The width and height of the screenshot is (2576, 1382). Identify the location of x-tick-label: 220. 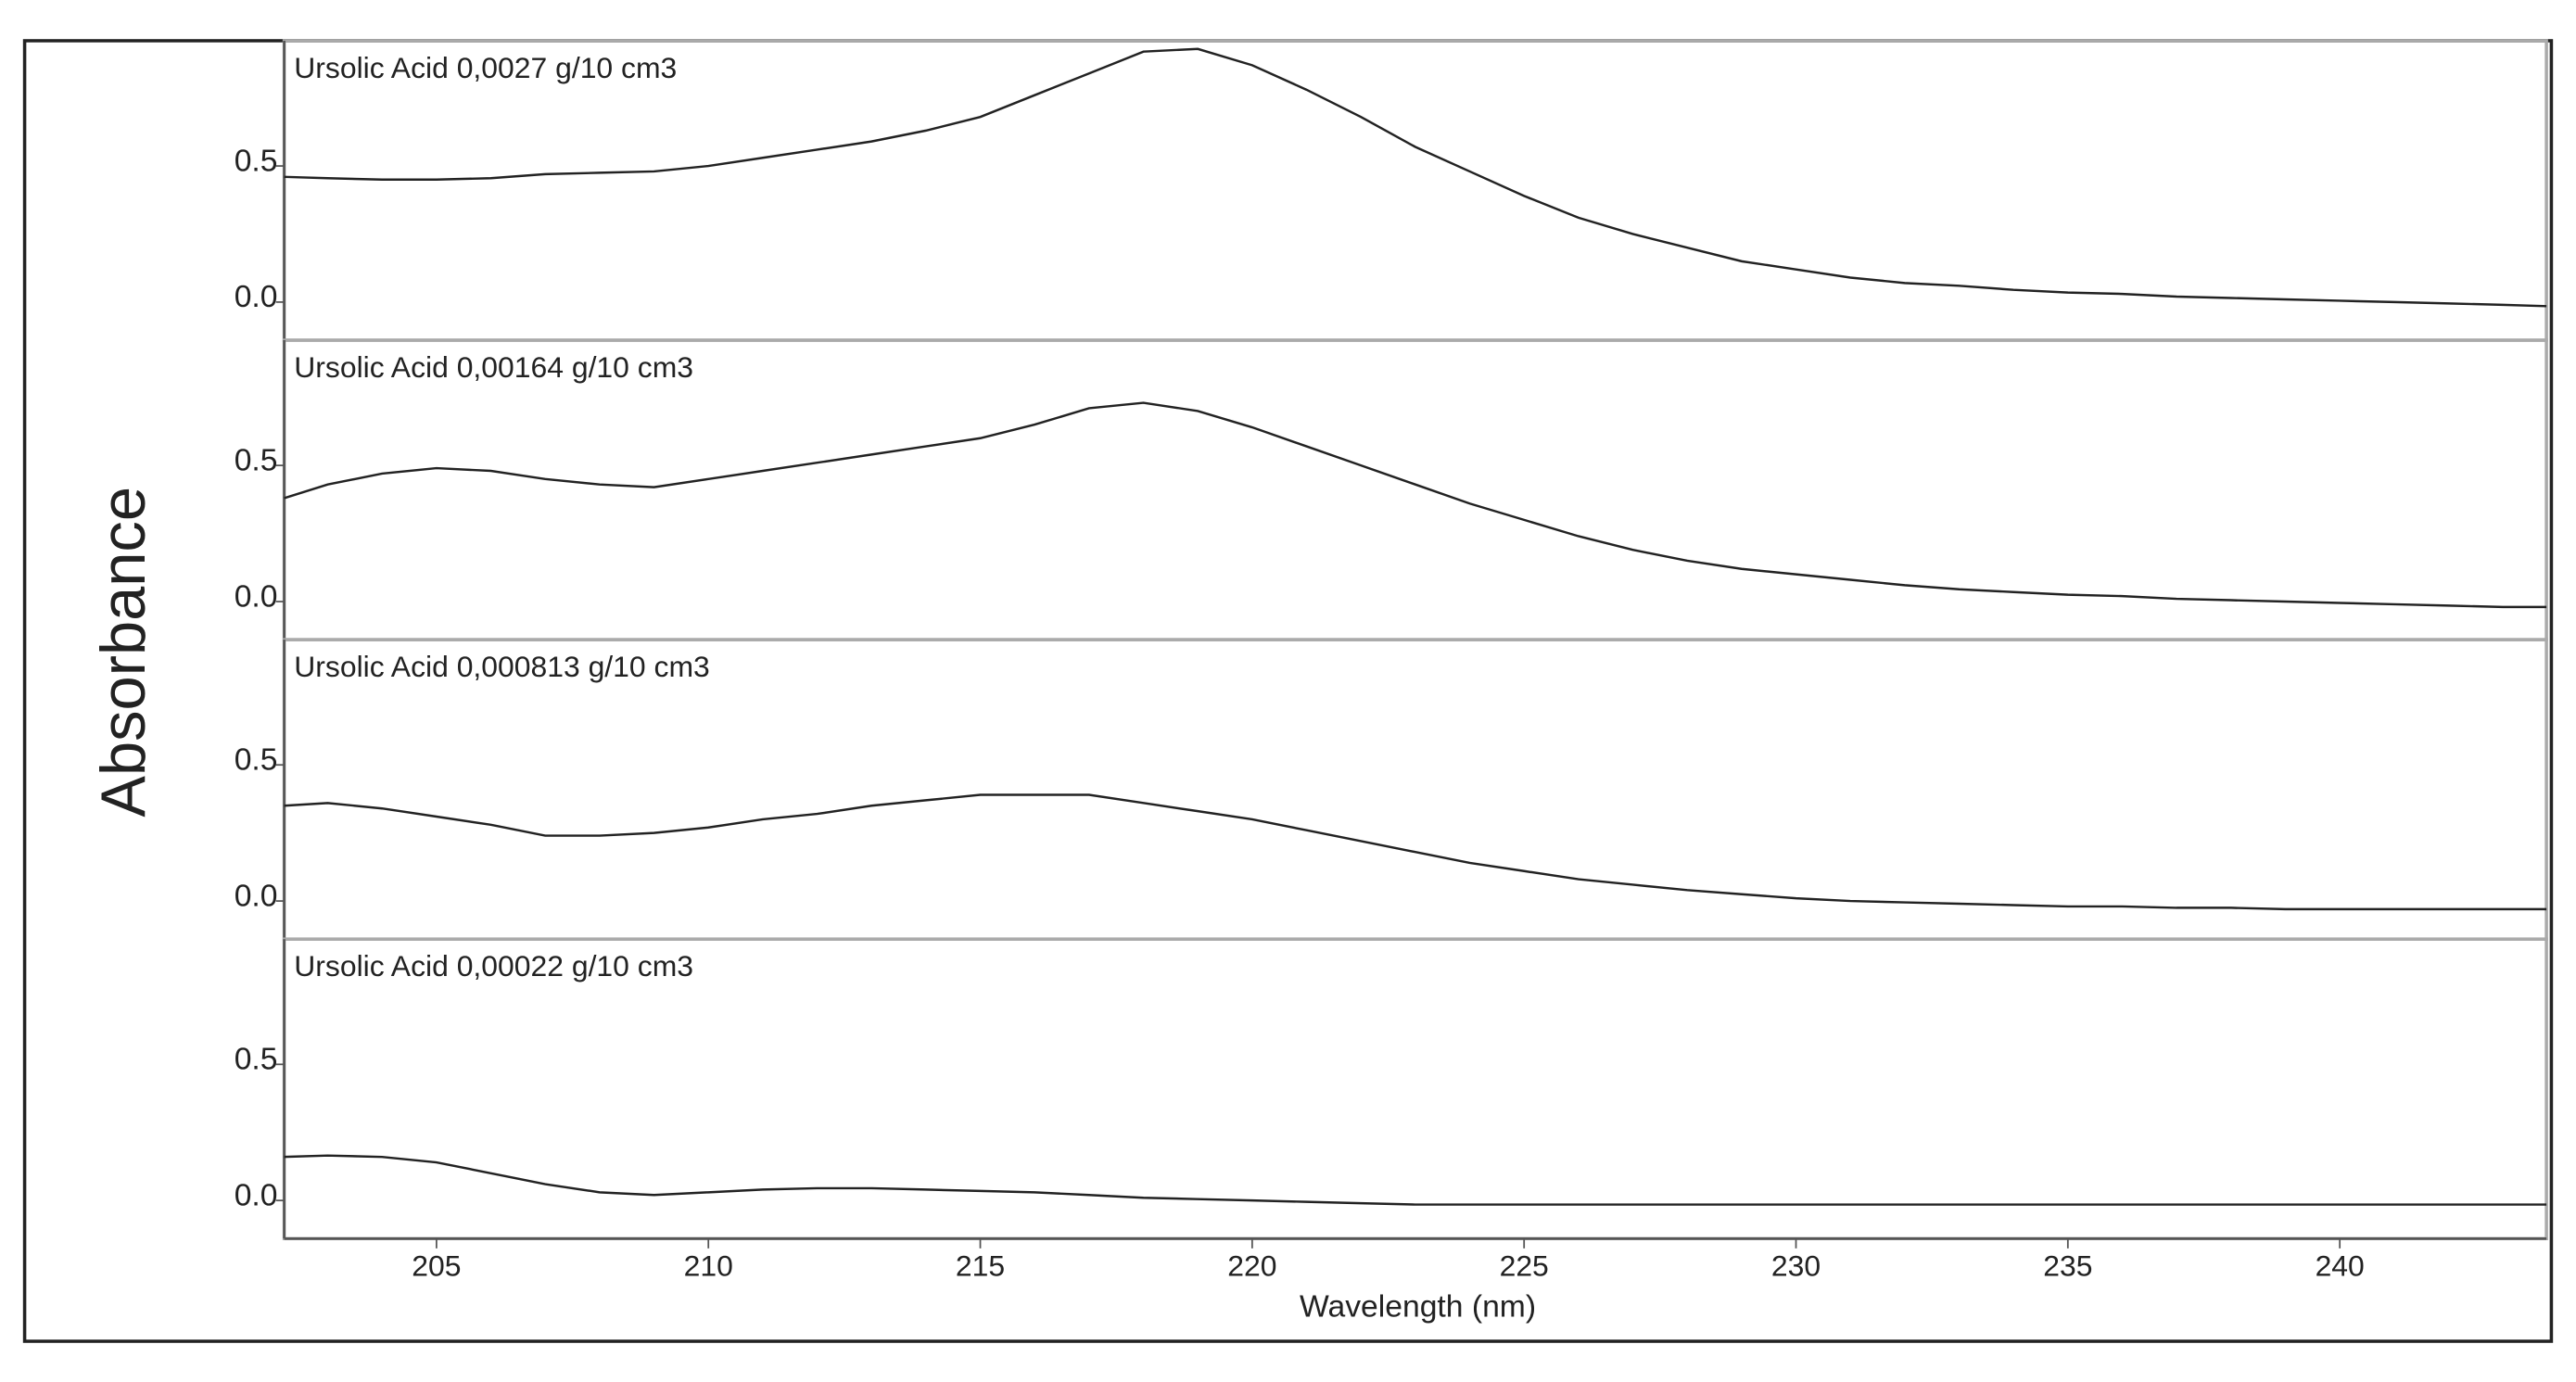
(1251, 1265).